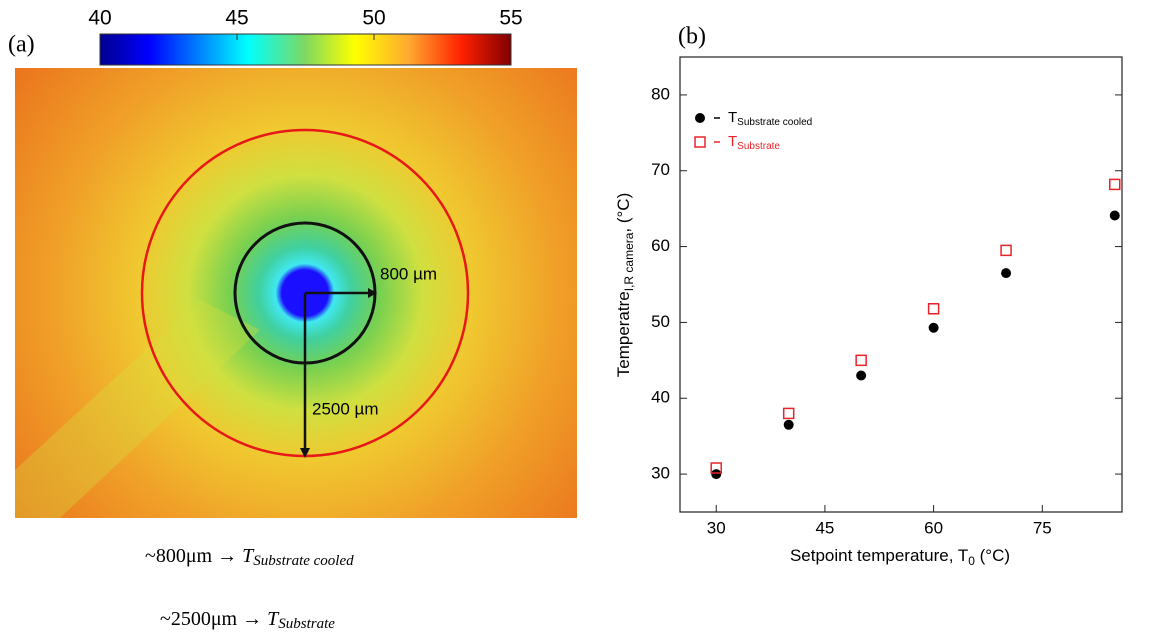 The image size is (1151, 635). What do you see at coordinates (408, 273) in the screenshot?
I see `annotation: 800 µm` at bounding box center [408, 273].